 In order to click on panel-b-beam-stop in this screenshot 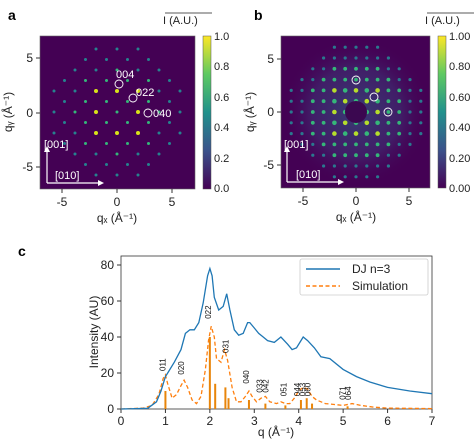, I will do `click(356, 112)`.